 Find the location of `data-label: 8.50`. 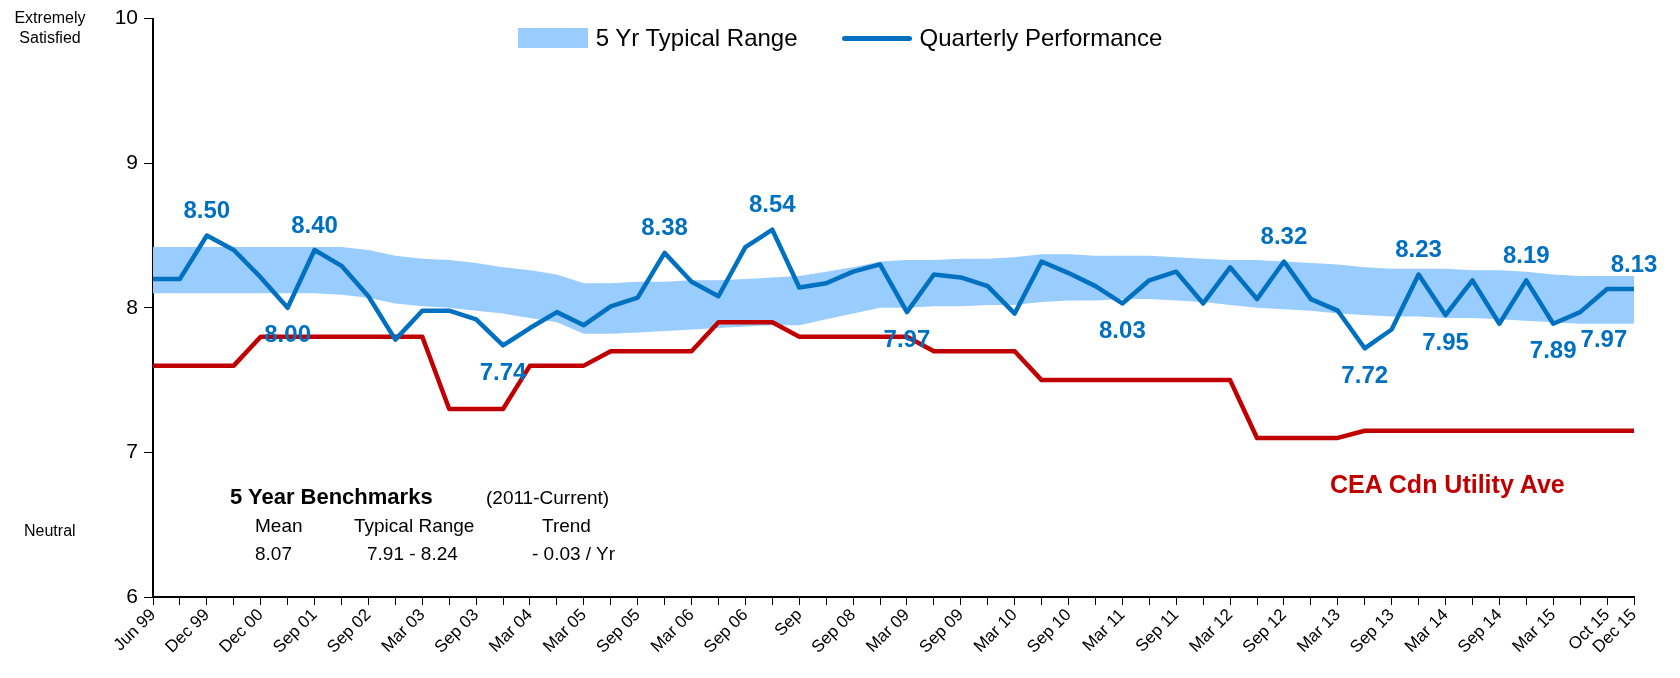

data-label: 8.50 is located at coordinates (207, 210).